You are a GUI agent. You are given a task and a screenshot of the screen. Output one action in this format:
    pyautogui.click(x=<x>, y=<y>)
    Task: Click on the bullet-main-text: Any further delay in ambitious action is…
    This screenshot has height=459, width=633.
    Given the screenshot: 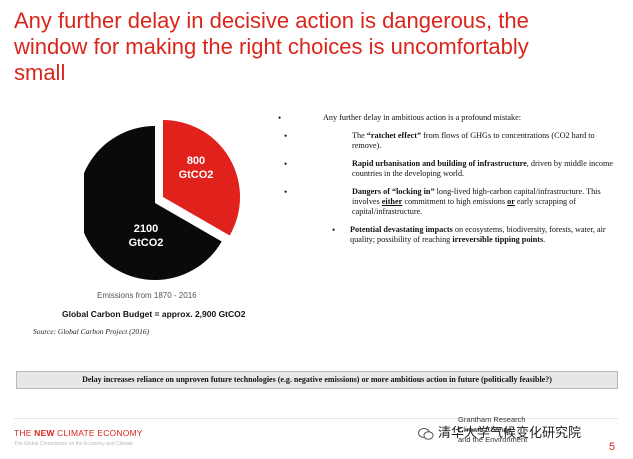 What is the action you would take?
    pyautogui.click(x=422, y=117)
    